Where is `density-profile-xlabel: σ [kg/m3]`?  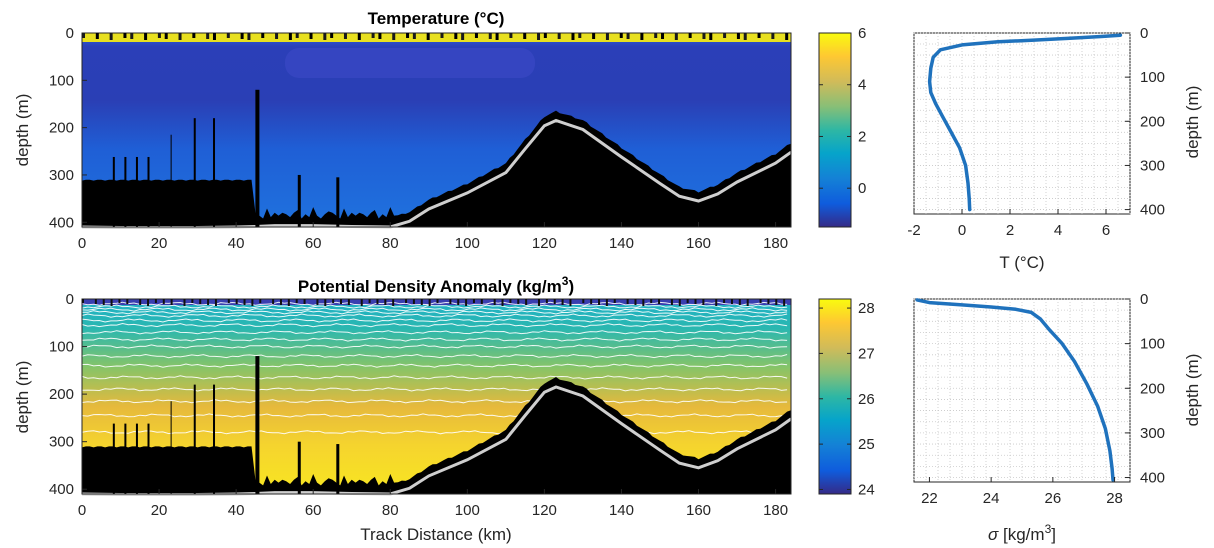 density-profile-xlabel: σ [kg/m3] is located at coordinates (1022, 533).